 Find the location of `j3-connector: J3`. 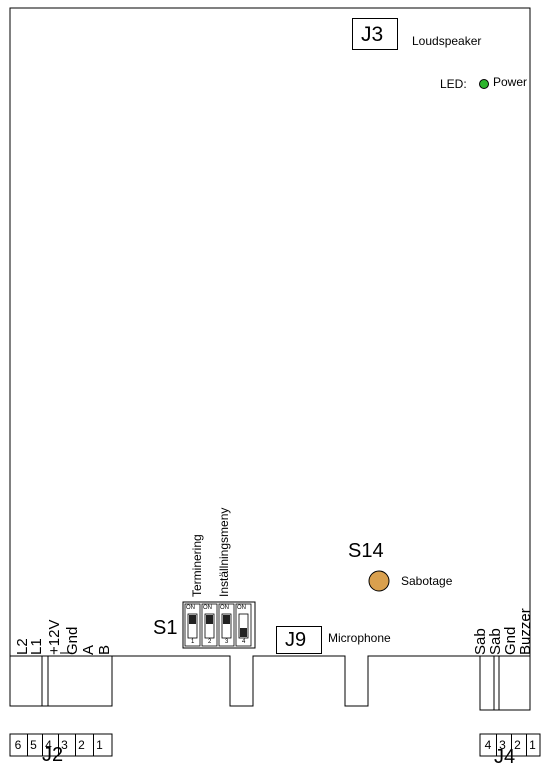

j3-connector: J3 is located at coordinates (375, 34).